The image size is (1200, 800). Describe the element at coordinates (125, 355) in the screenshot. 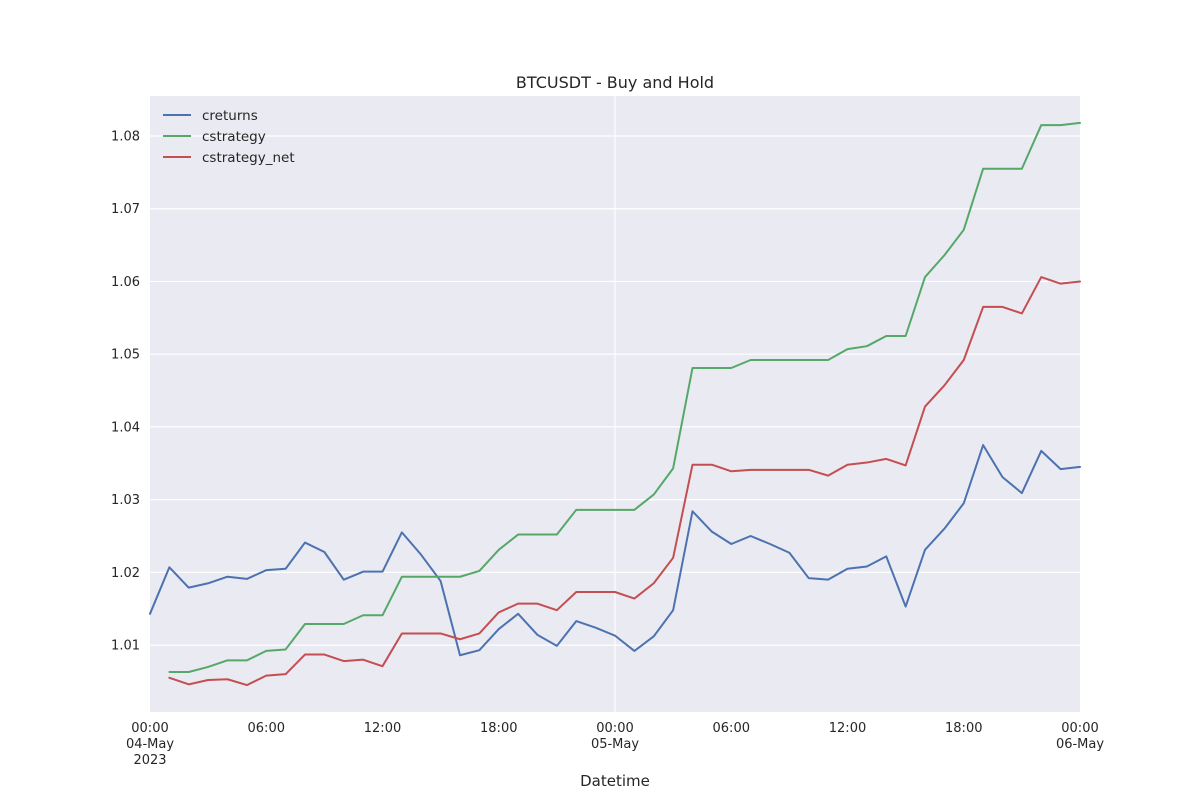

I see `y-tick-label: 1.05` at that location.